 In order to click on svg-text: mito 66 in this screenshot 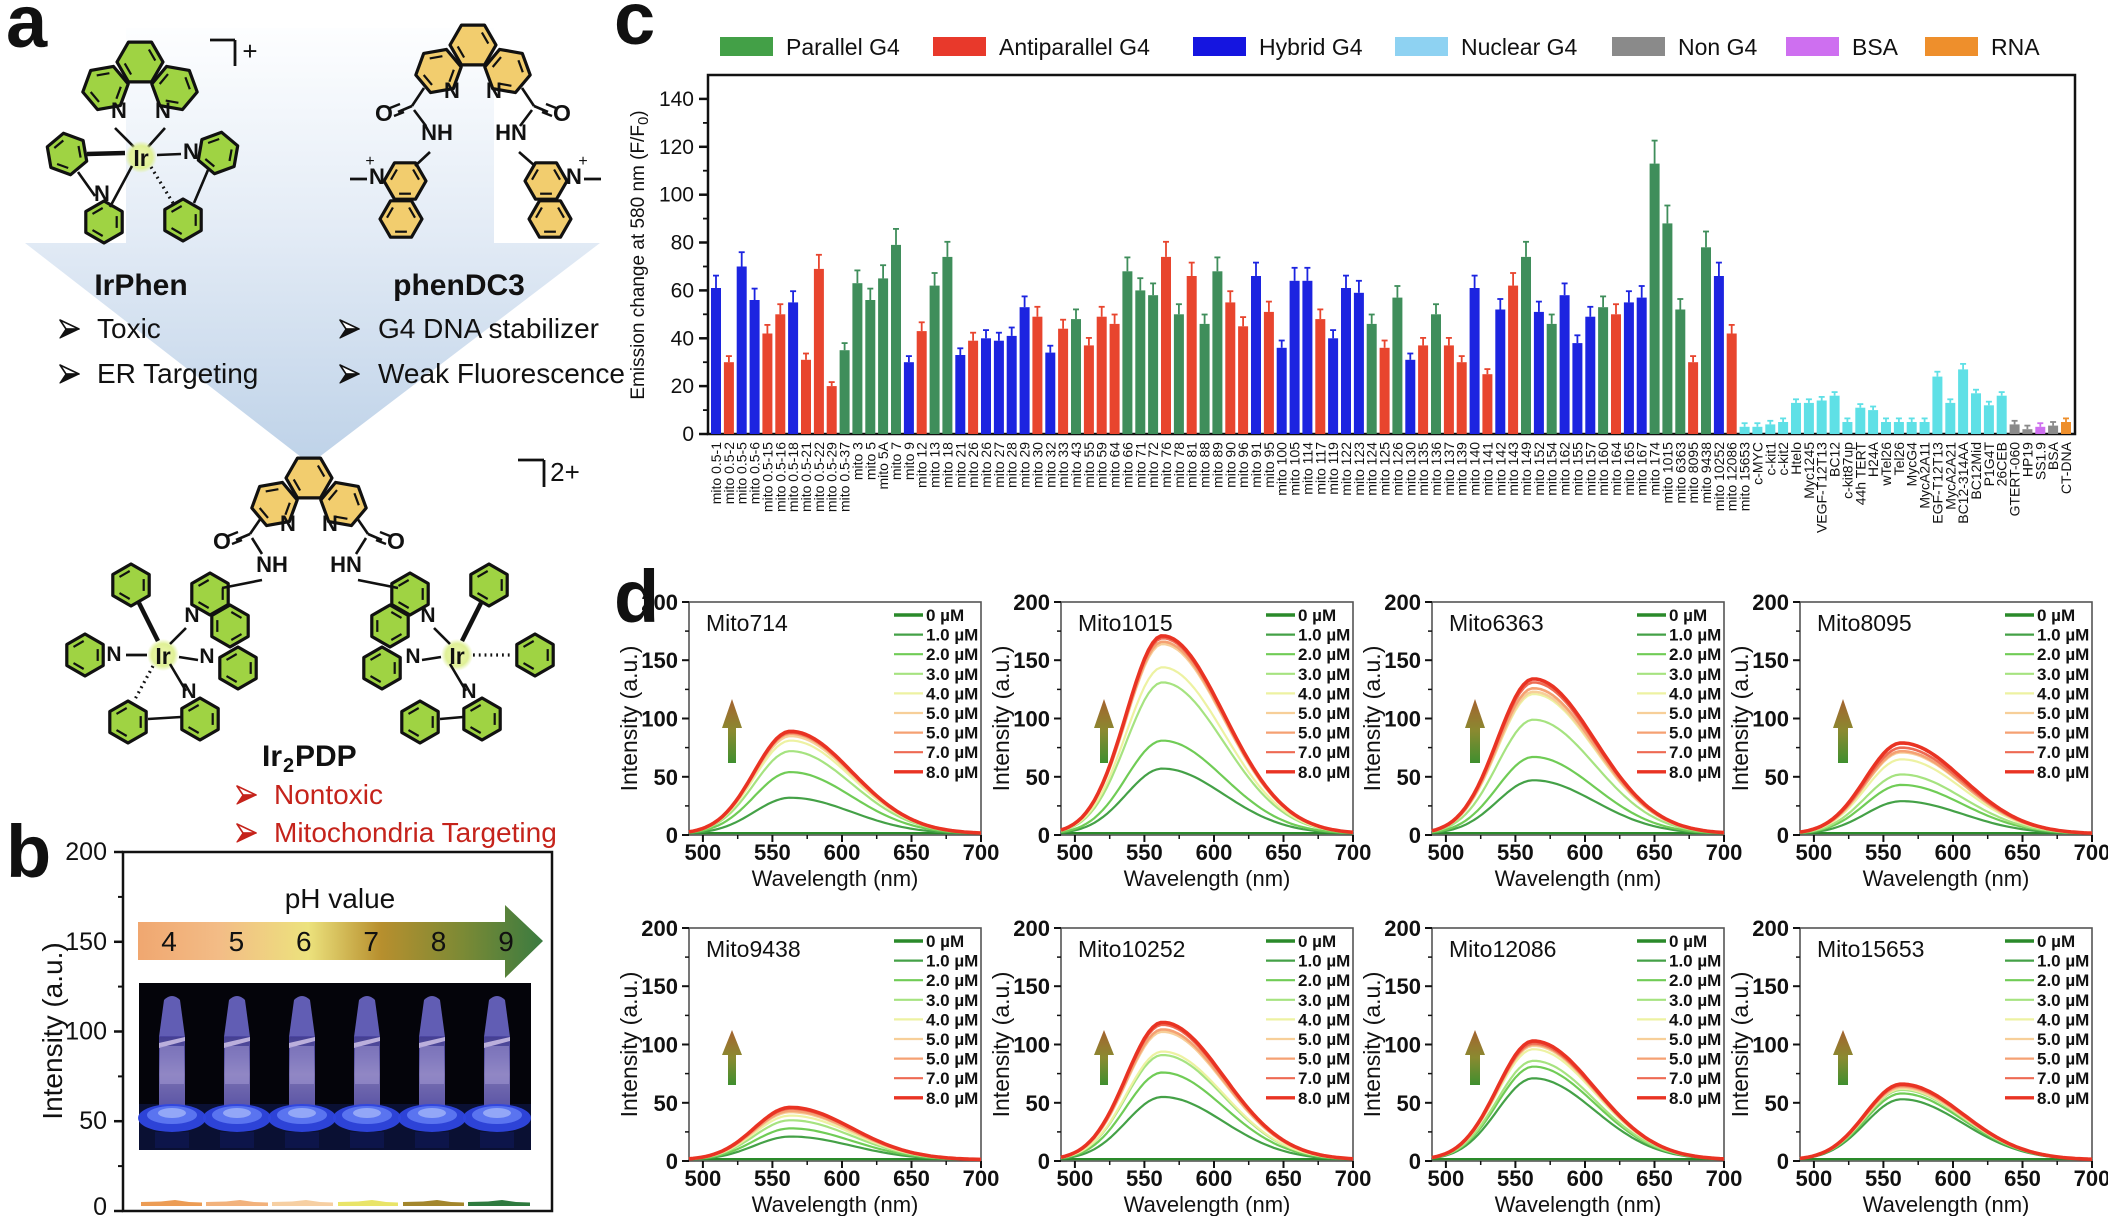, I will do `click(1127, 465)`.